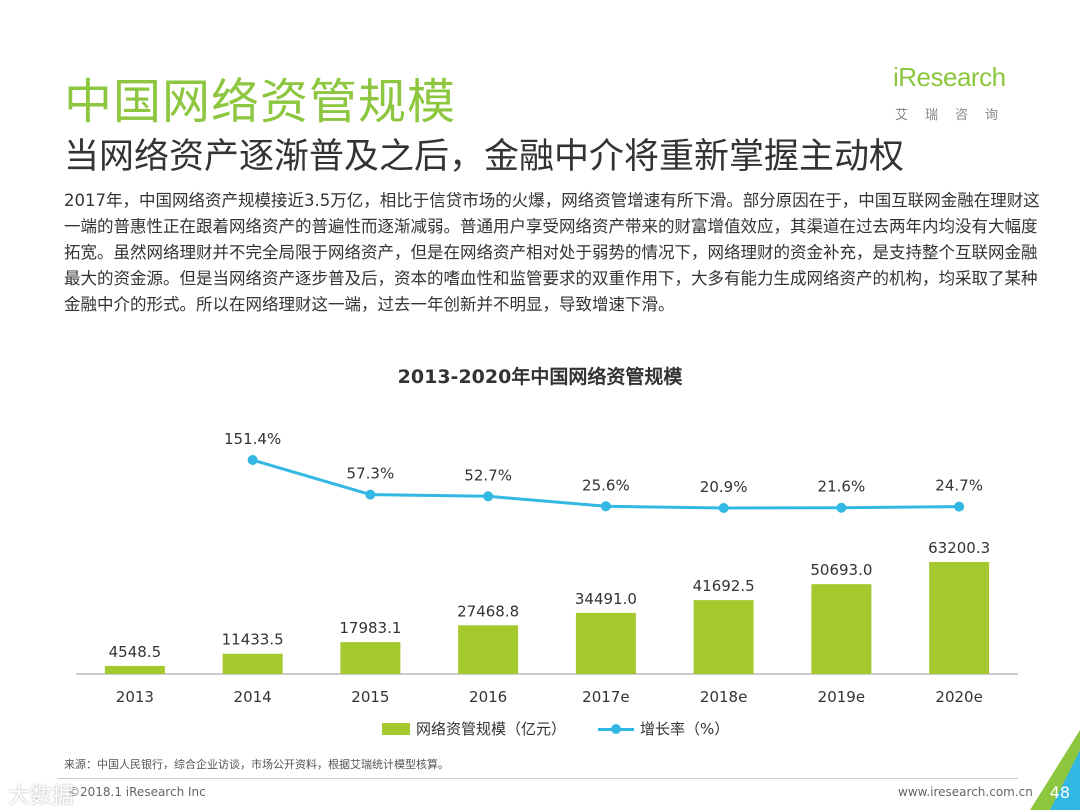  What do you see at coordinates (959, 486) in the screenshot?
I see `growth-value-label: 24.7%` at bounding box center [959, 486].